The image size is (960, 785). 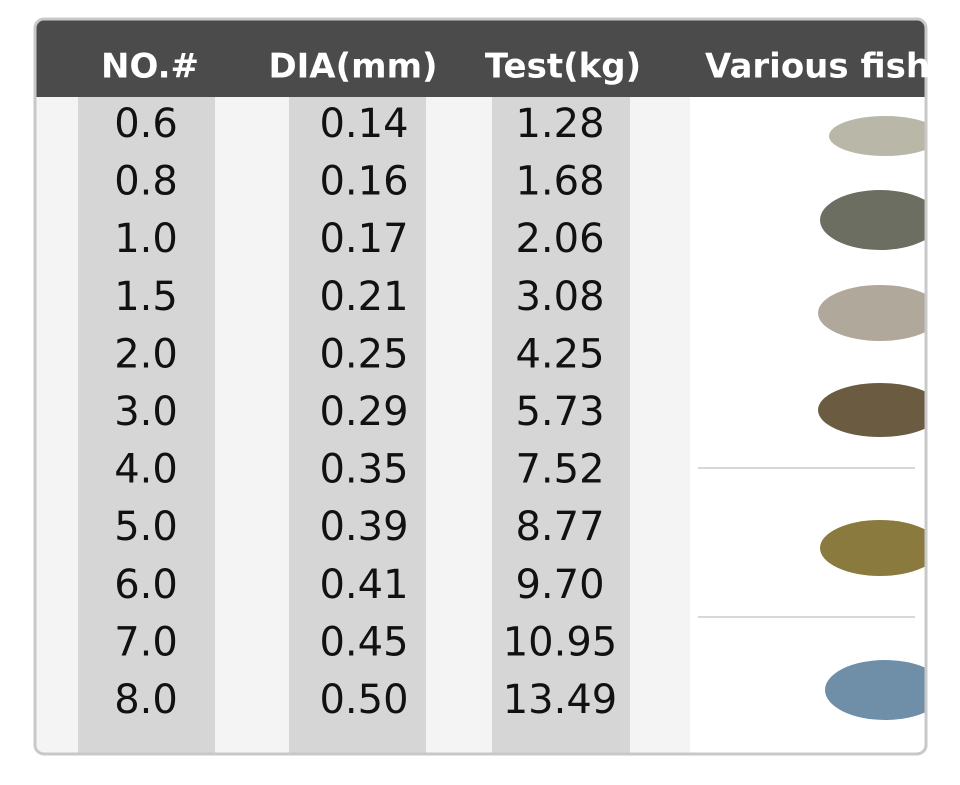 I want to click on cell: 2.06, so click(x=559, y=239).